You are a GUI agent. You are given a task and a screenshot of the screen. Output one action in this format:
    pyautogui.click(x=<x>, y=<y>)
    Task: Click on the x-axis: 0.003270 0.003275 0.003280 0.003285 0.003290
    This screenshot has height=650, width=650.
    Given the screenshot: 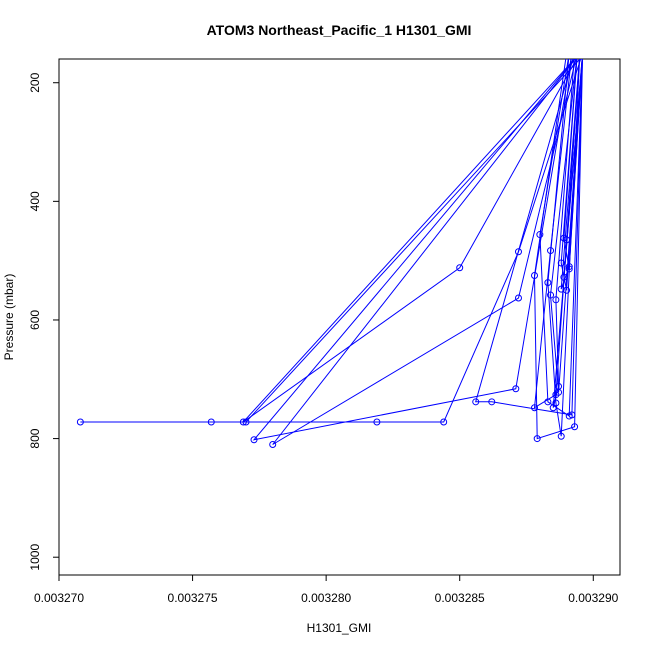 What is the action you would take?
    pyautogui.click(x=326, y=589)
    